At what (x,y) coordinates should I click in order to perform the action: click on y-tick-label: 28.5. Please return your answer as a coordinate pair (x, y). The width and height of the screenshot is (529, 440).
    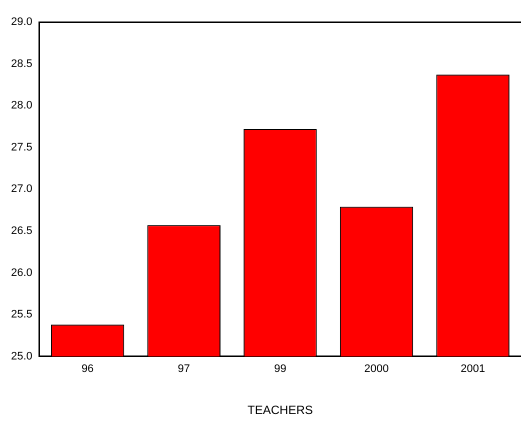
    Looking at the image, I should click on (21, 64).